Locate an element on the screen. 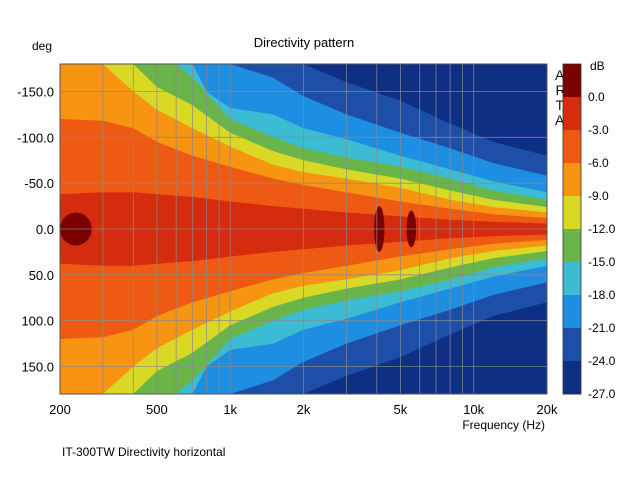 The image size is (640, 485). colorbar-tick-label: -9.0 is located at coordinates (598, 196).